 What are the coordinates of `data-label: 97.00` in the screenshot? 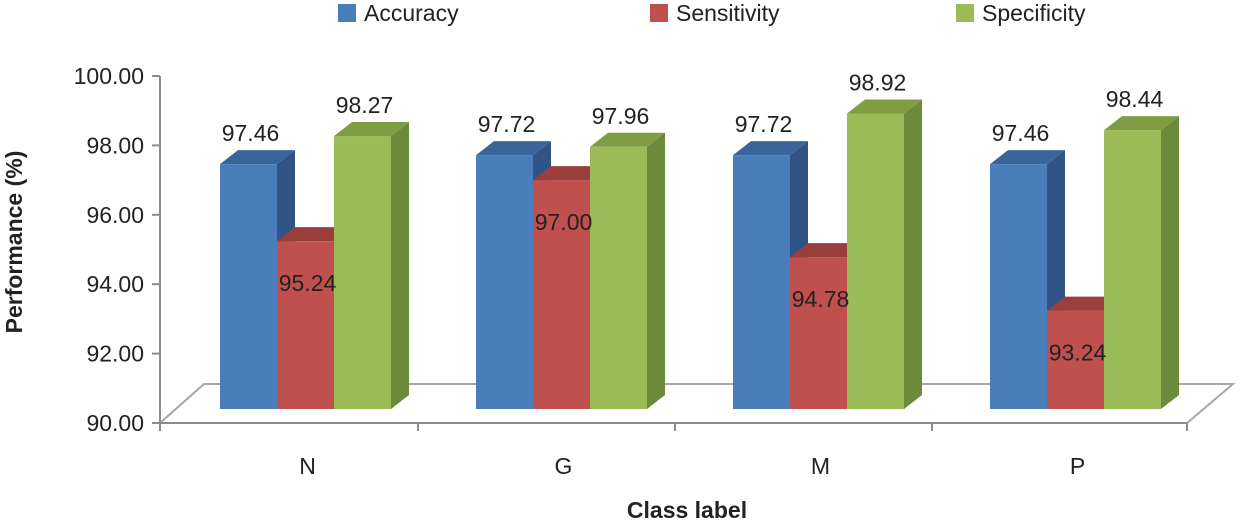 It's located at (564, 222).